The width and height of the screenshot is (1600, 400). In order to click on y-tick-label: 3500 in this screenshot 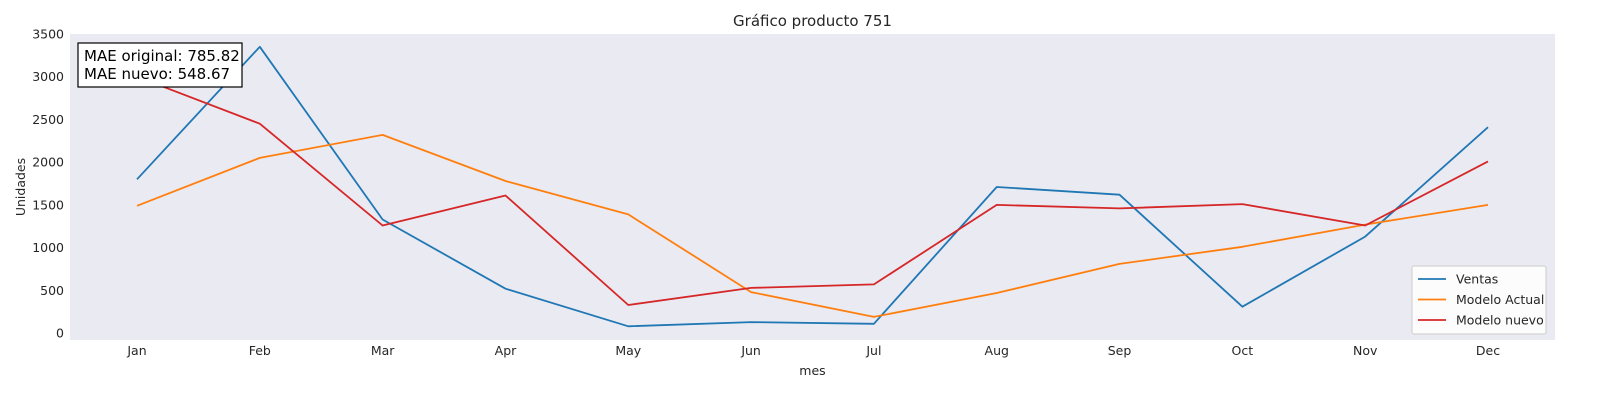, I will do `click(48, 34)`.